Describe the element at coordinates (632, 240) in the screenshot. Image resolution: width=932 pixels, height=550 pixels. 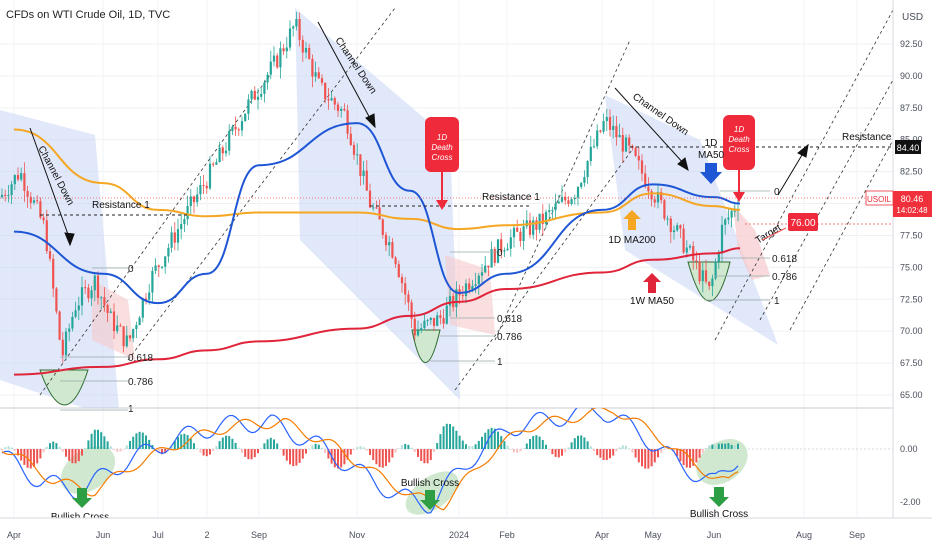
I see `ma200-label: 1D MA200` at that location.